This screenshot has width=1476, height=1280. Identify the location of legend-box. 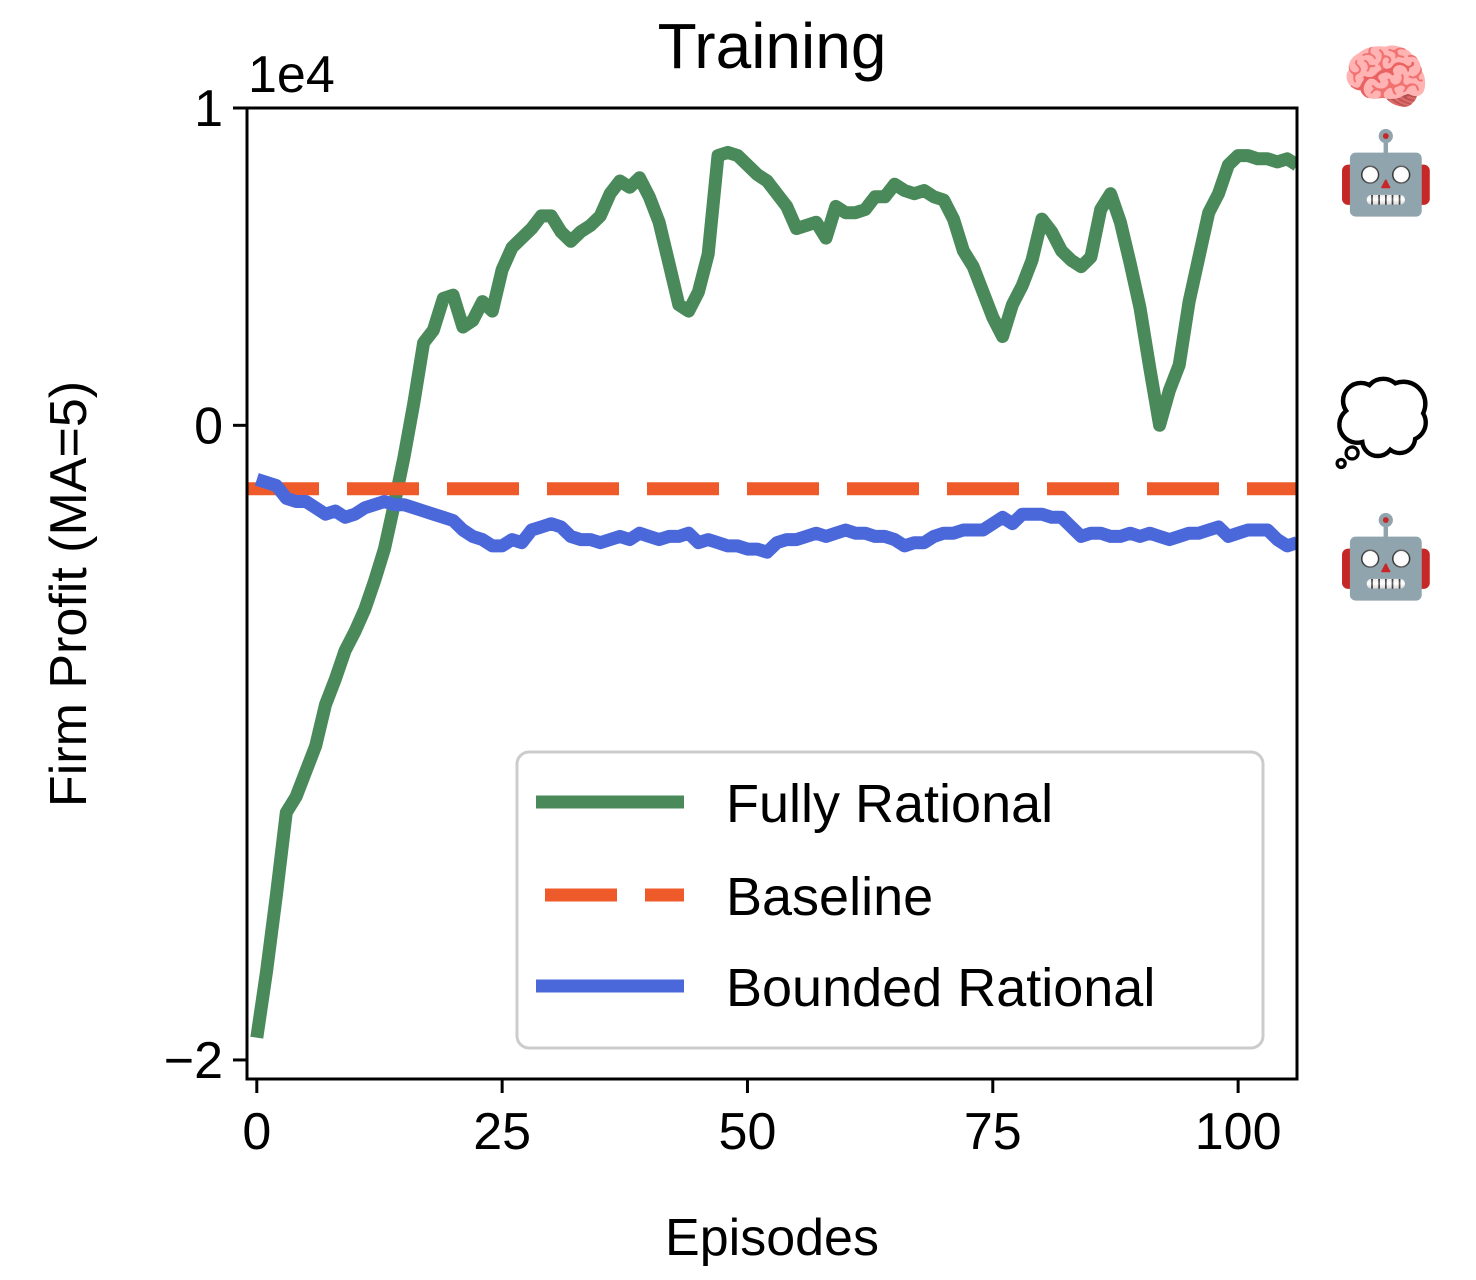
(890, 900).